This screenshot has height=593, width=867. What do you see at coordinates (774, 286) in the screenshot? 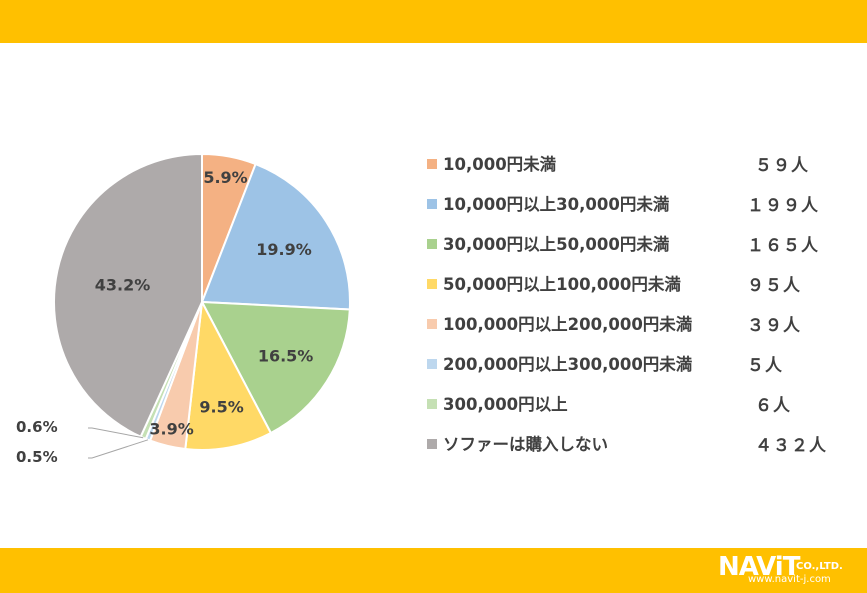
I see `legend-count: ９５人` at bounding box center [774, 286].